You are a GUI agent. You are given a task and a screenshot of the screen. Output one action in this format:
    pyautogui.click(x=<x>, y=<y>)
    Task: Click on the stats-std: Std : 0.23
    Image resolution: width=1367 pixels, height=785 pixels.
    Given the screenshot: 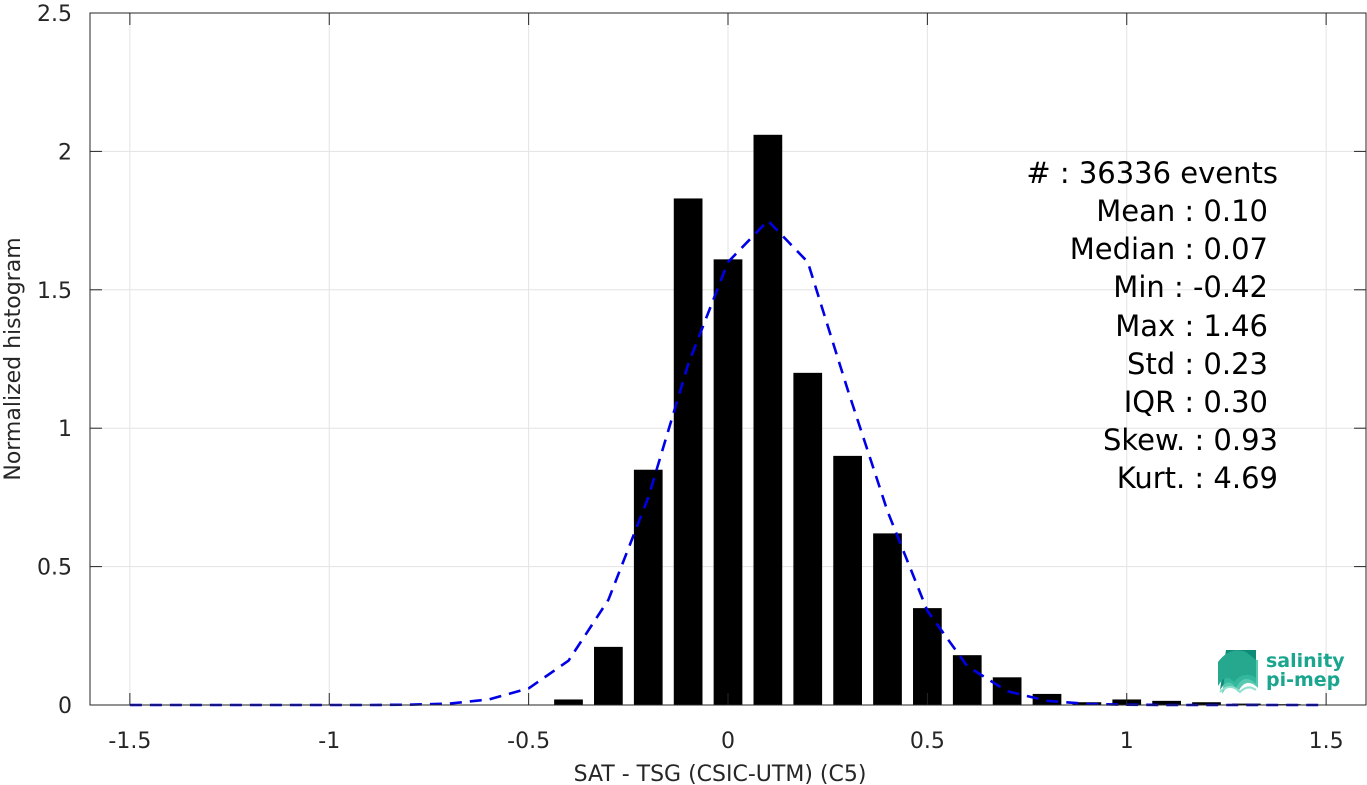 What is the action you would take?
    pyautogui.click(x=1197, y=364)
    